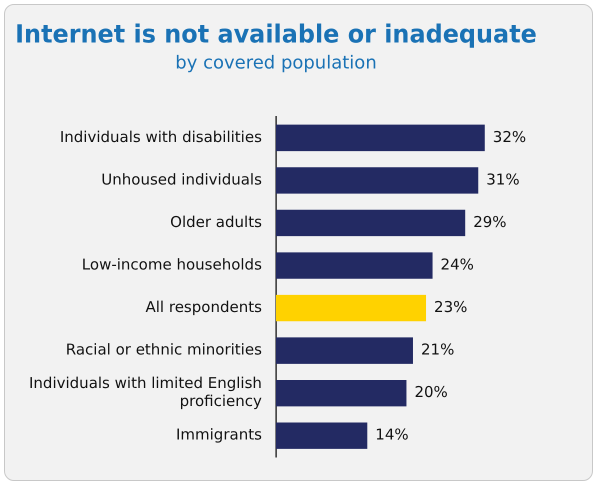 The width and height of the screenshot is (597, 485). I want to click on y-tick-label: Unhoused individuals, so click(181, 179).